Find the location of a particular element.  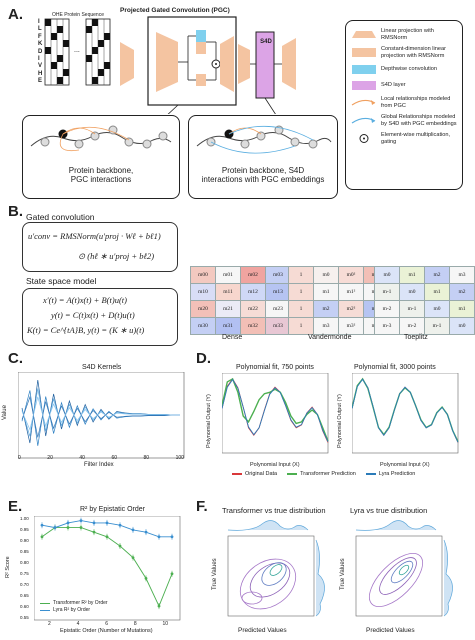

seq-7: H is located at coordinates (40, 73).